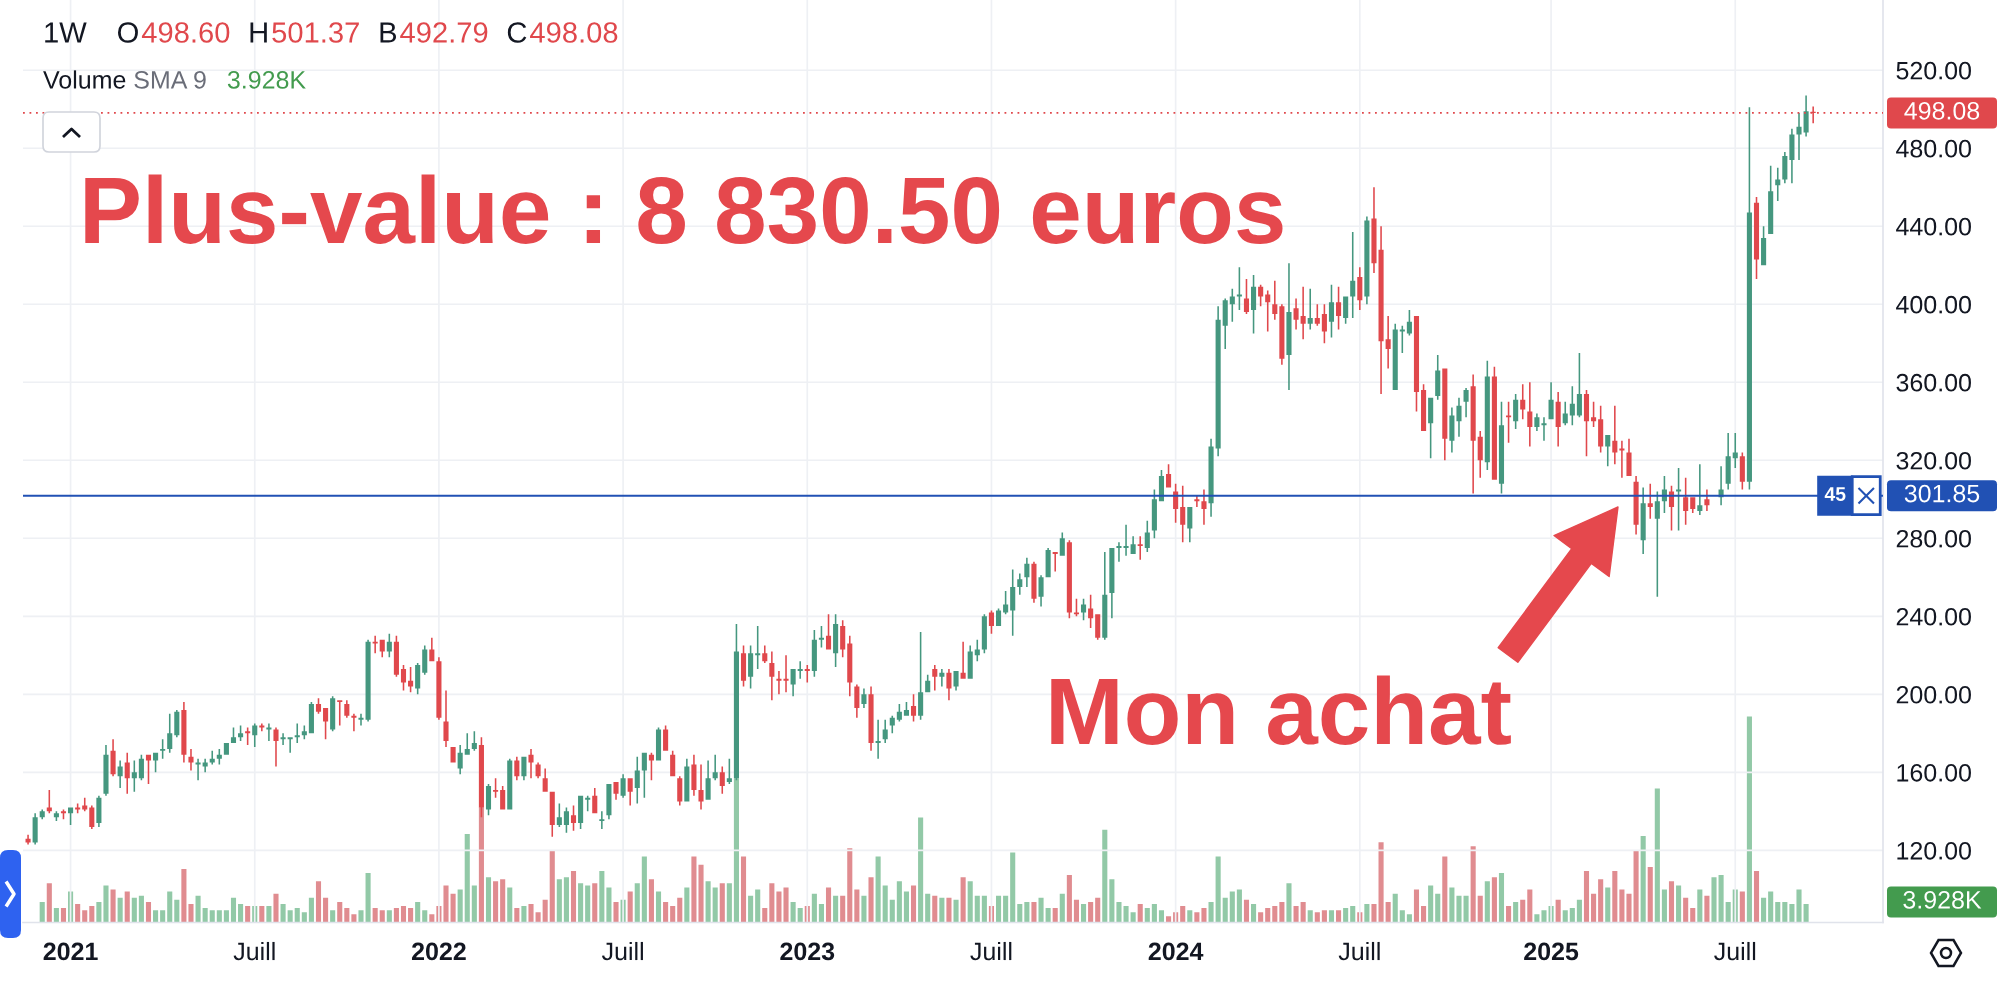  Describe the element at coordinates (438, 951) in the screenshot. I see `x-tick-label: 2022` at that location.